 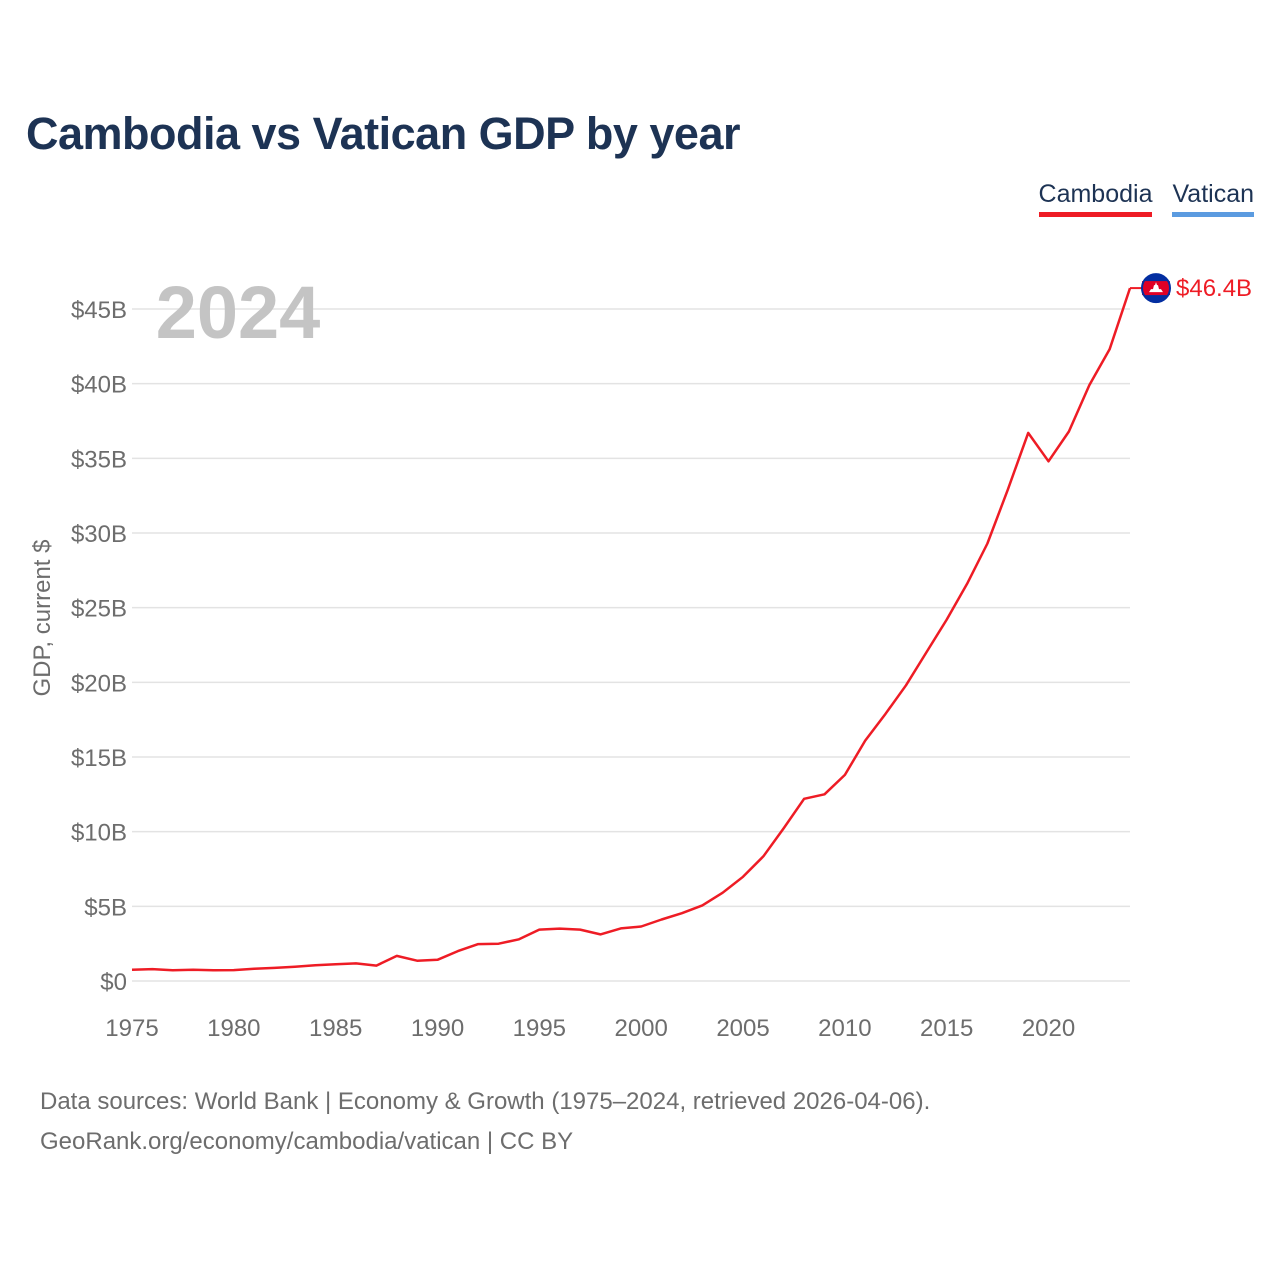 I want to click on chart-title: Cambodia vs Vatican GDP by year, so click(x=383, y=133).